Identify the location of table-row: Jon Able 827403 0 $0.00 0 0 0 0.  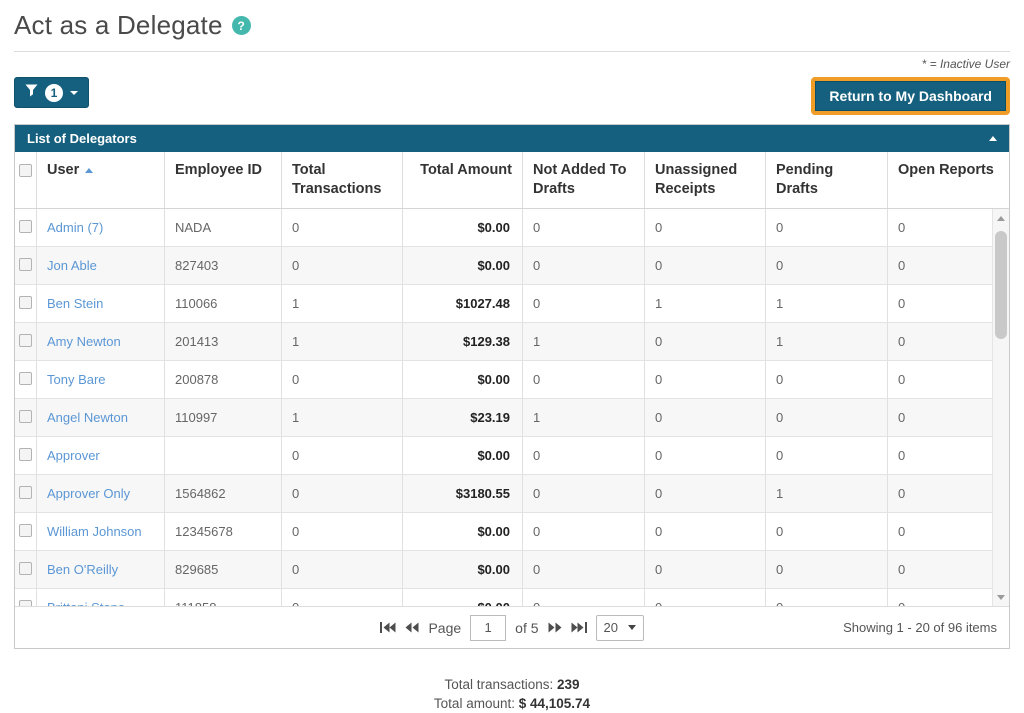
(503, 266).